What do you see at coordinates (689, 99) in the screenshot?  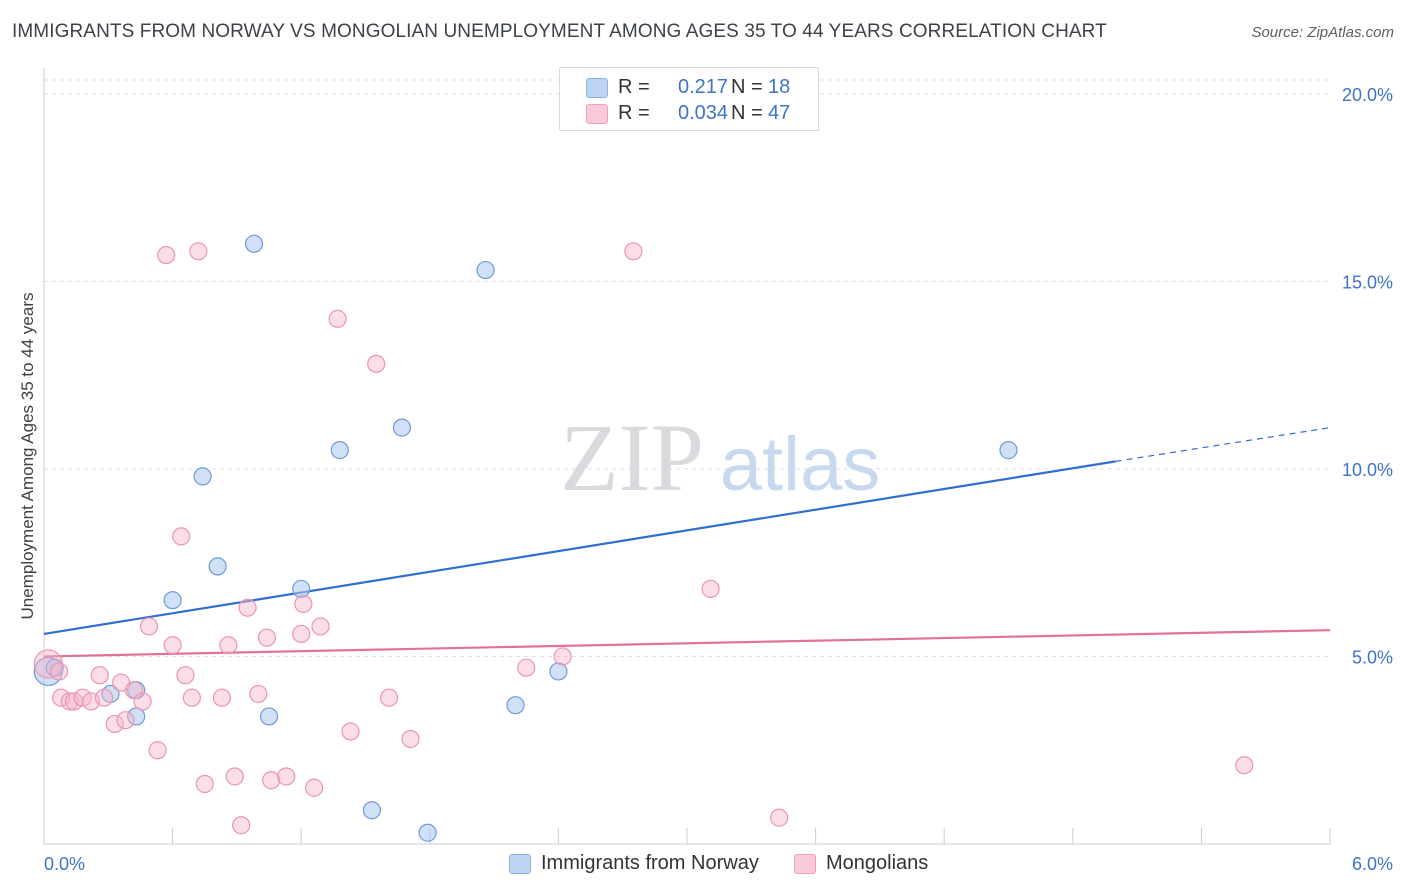 I see `stats-legend: R = 0.217 N = 18 R = 0.034 N = 47` at bounding box center [689, 99].